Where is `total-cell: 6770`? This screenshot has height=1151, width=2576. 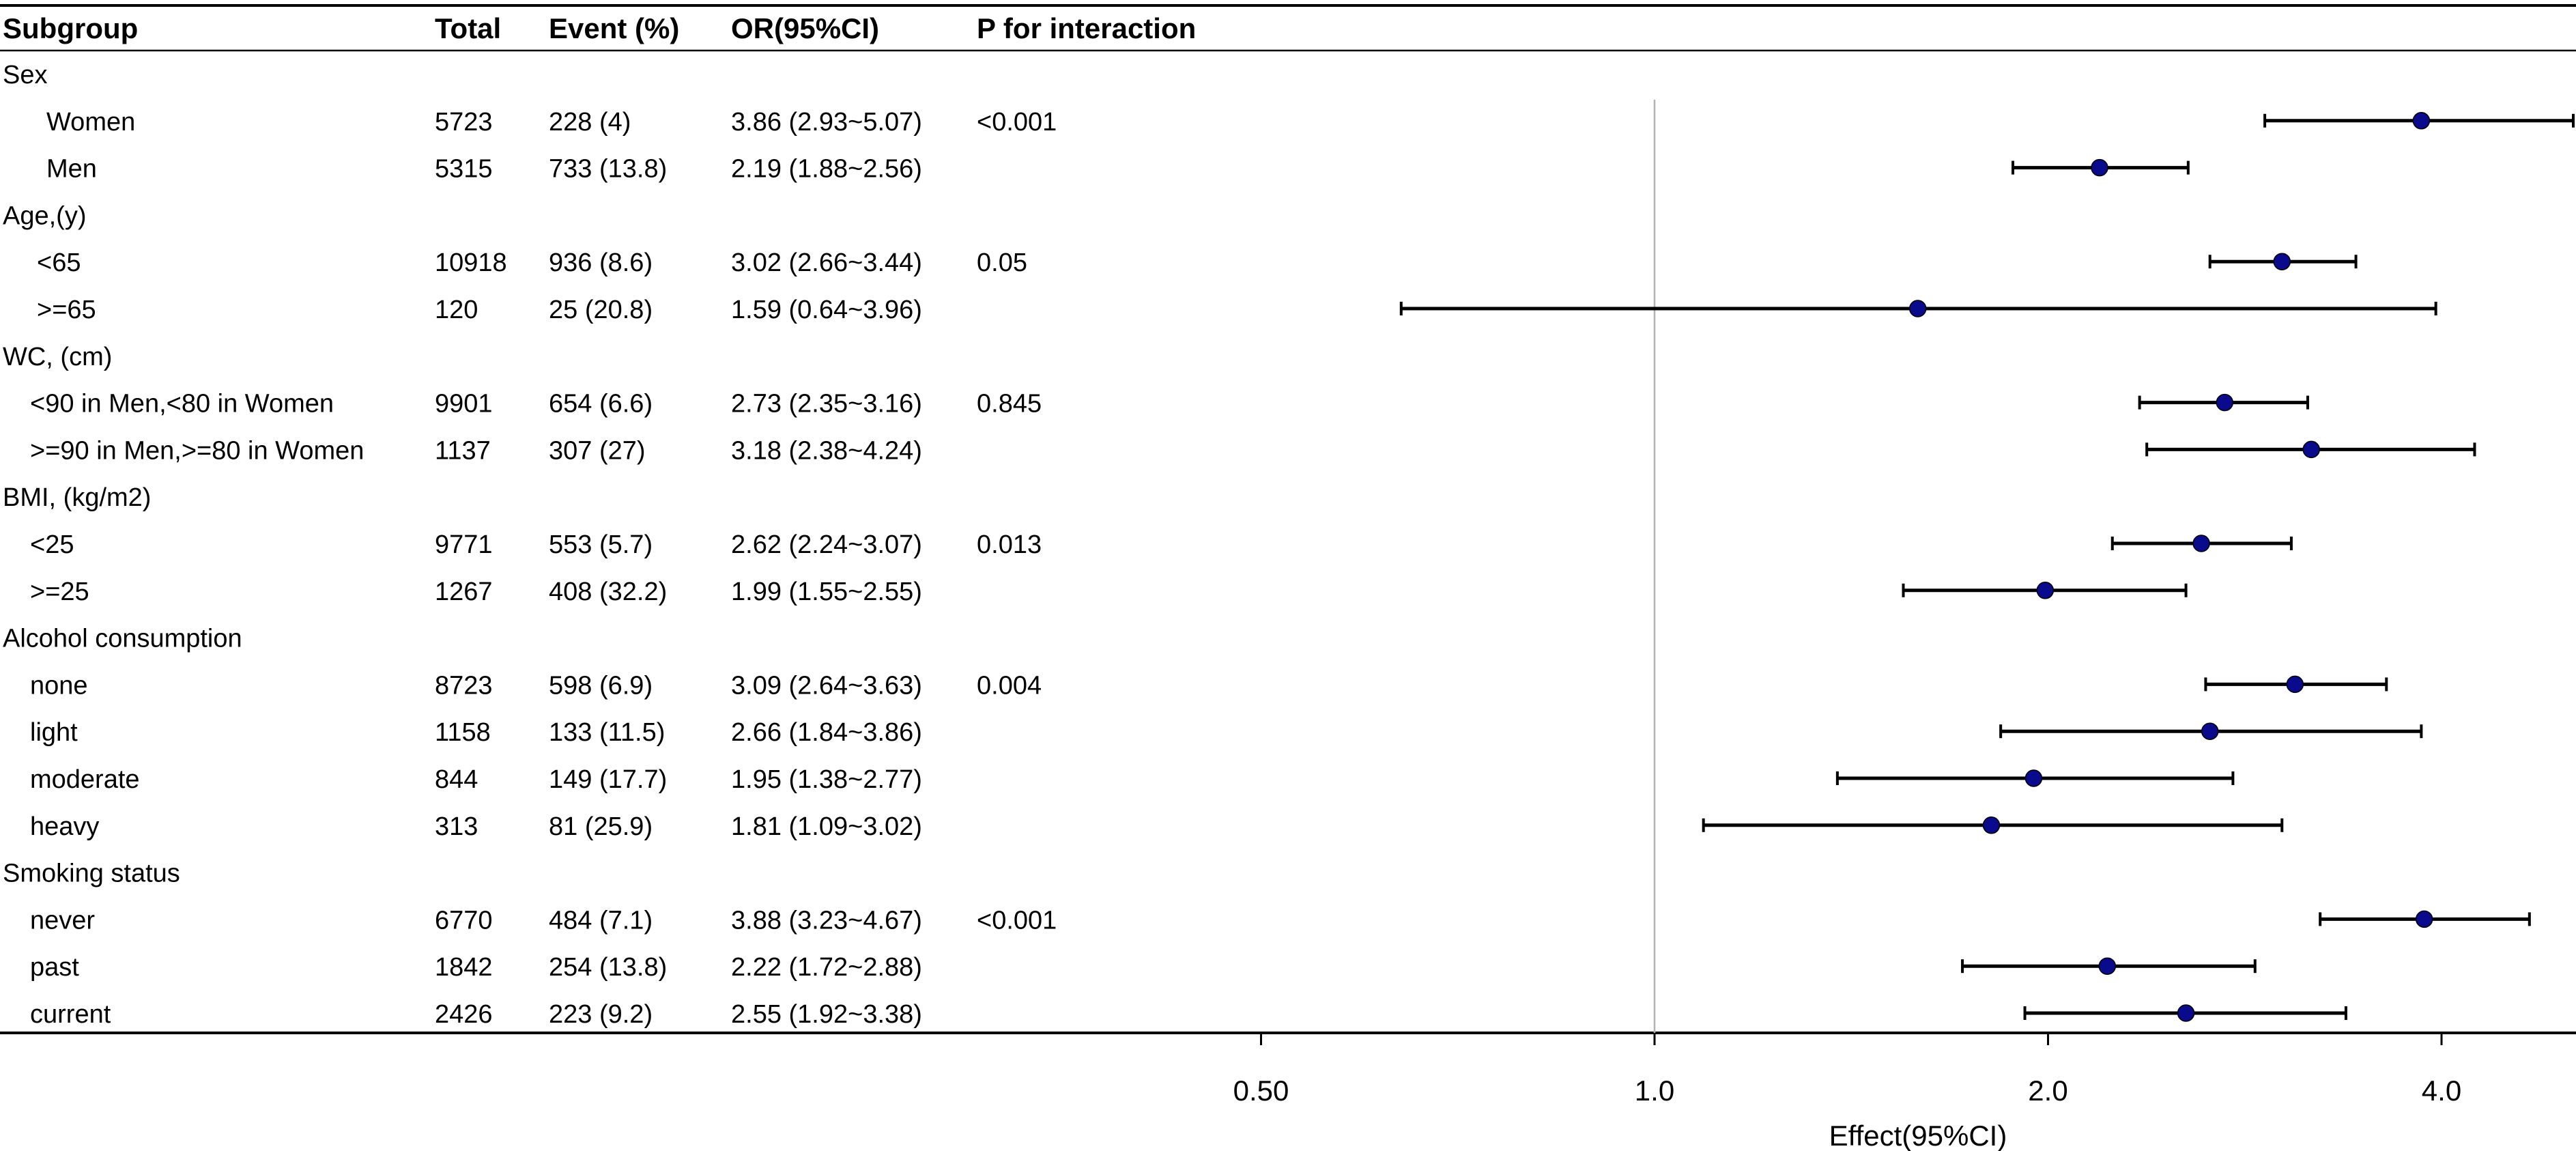 total-cell: 6770 is located at coordinates (464, 920).